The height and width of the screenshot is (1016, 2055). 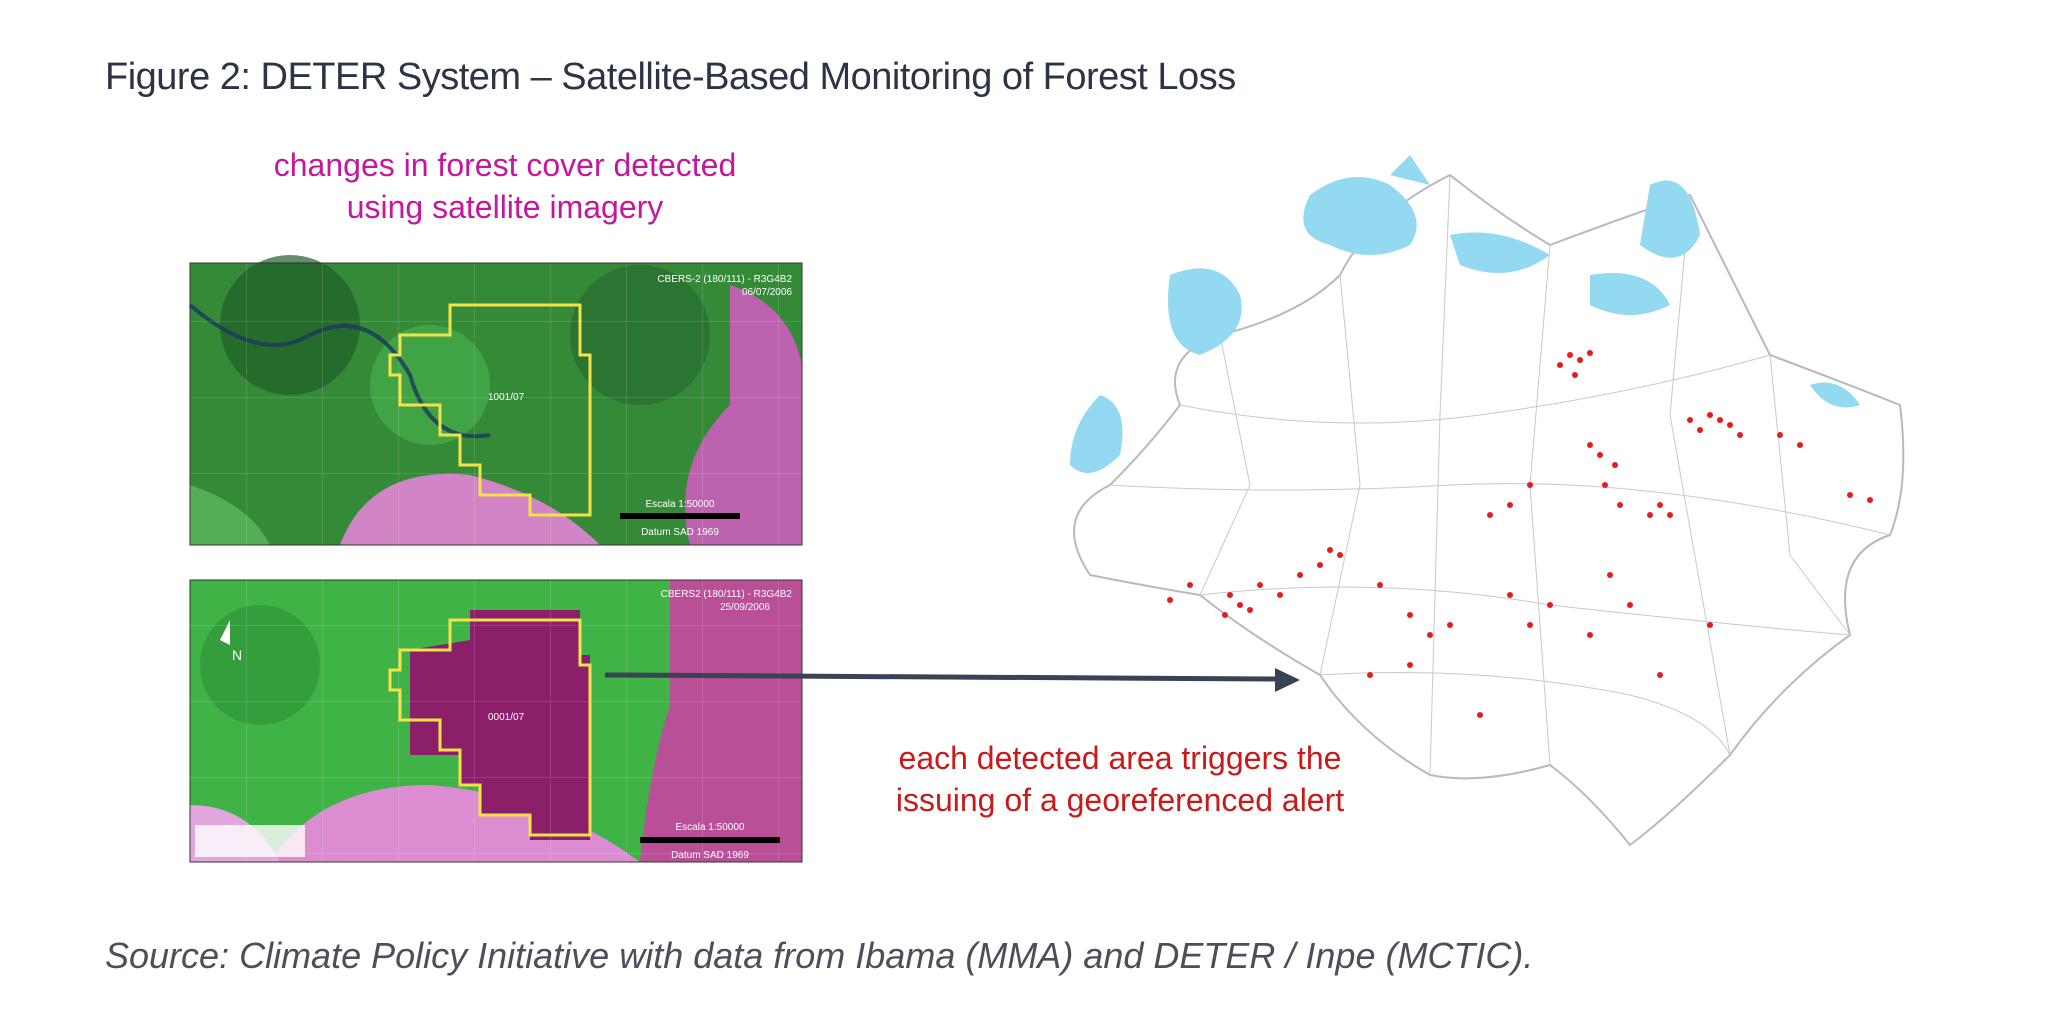 I want to click on water-bodies, so click(x=1465, y=314).